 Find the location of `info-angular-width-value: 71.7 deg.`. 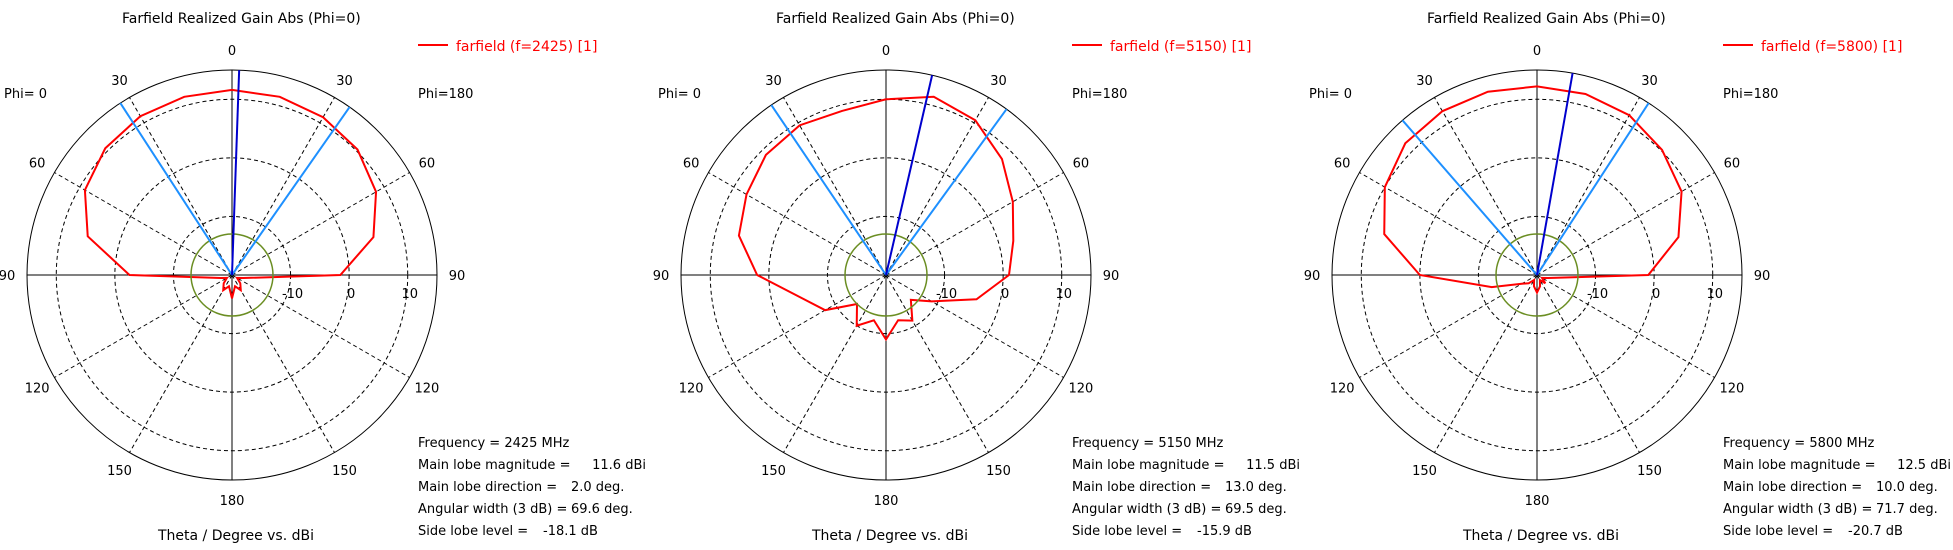

info-angular-width-value: 71.7 deg. is located at coordinates (1907, 509).